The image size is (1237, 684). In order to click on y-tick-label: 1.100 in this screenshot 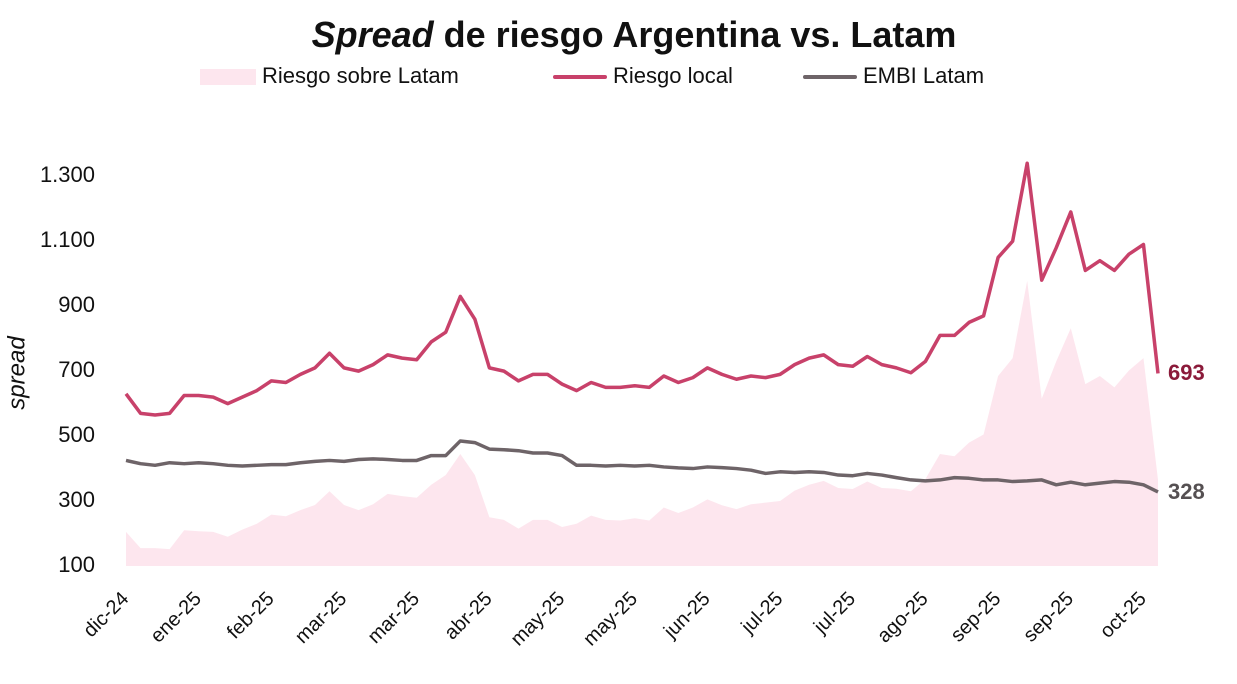, I will do `click(67, 239)`.